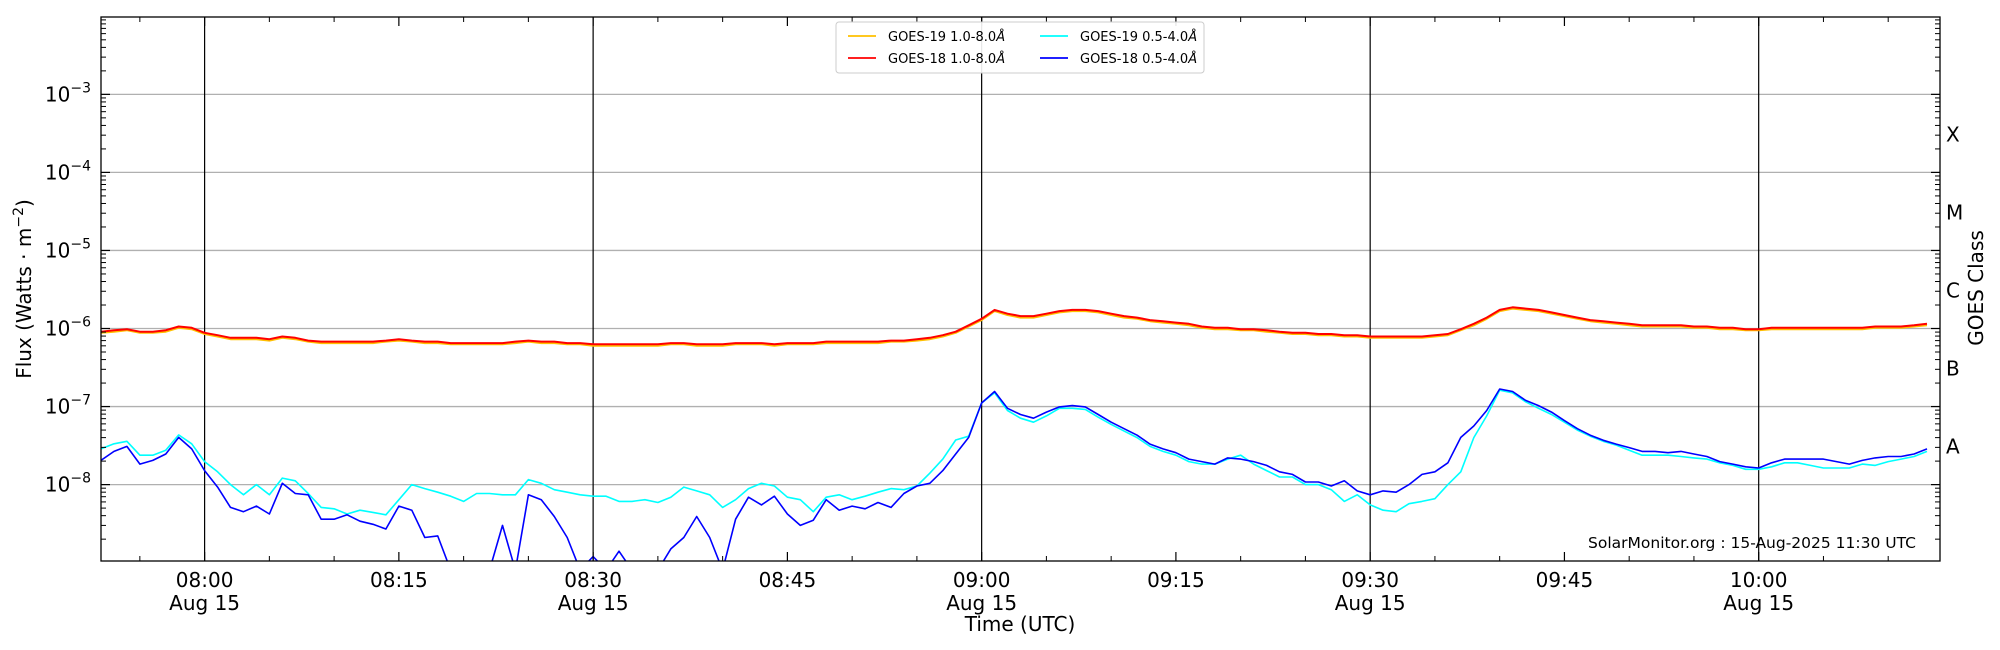 This screenshot has height=650, width=2000. I want to click on x-tick-time: 08:30, so click(593, 580).